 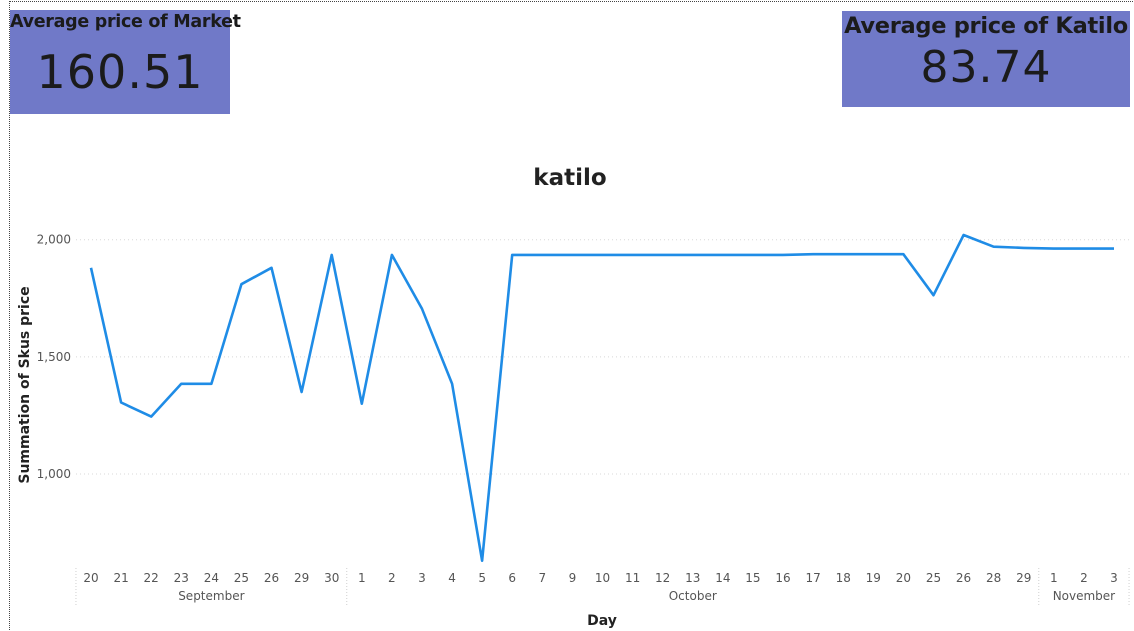 What do you see at coordinates (25, 384) in the screenshot?
I see `y-axis-title: Summation of Skus price` at bounding box center [25, 384].